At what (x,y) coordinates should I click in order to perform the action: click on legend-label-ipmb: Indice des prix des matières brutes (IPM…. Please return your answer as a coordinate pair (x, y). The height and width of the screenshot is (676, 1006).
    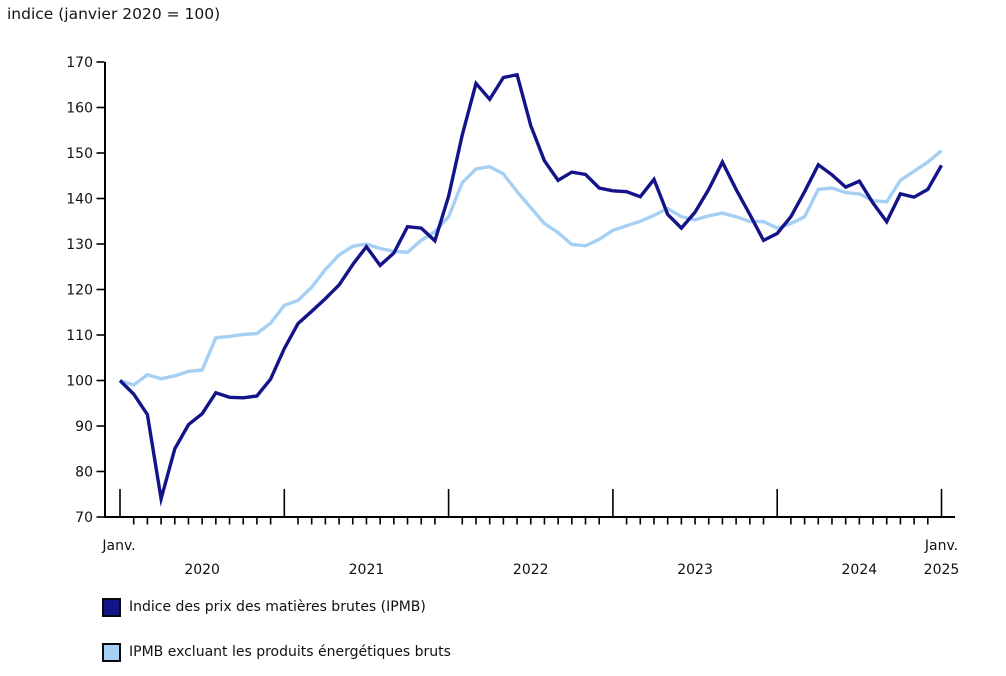
    Looking at the image, I should click on (277, 607).